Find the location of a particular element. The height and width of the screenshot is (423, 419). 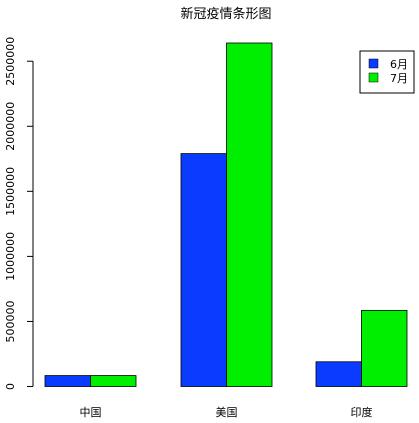

legend-swatch-july is located at coordinates (373, 77).